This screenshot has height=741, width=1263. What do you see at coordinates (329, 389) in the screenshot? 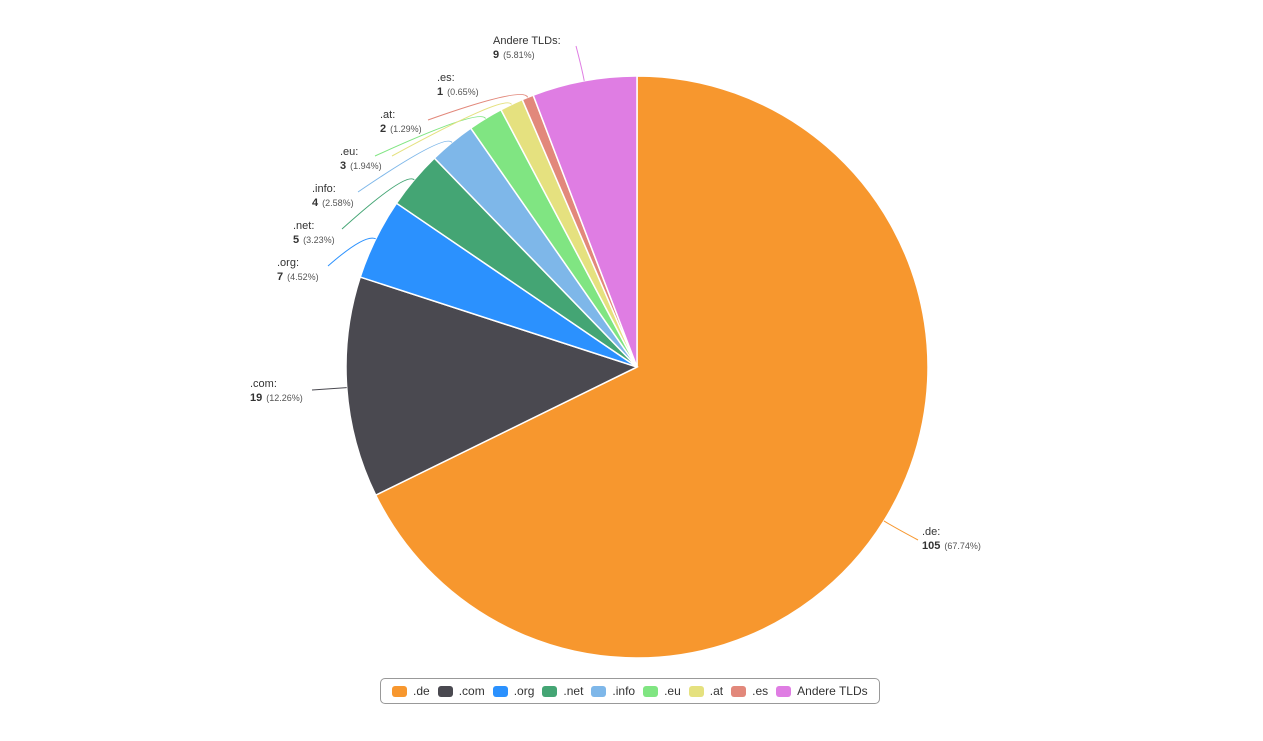
I see `connector-com` at bounding box center [329, 389].